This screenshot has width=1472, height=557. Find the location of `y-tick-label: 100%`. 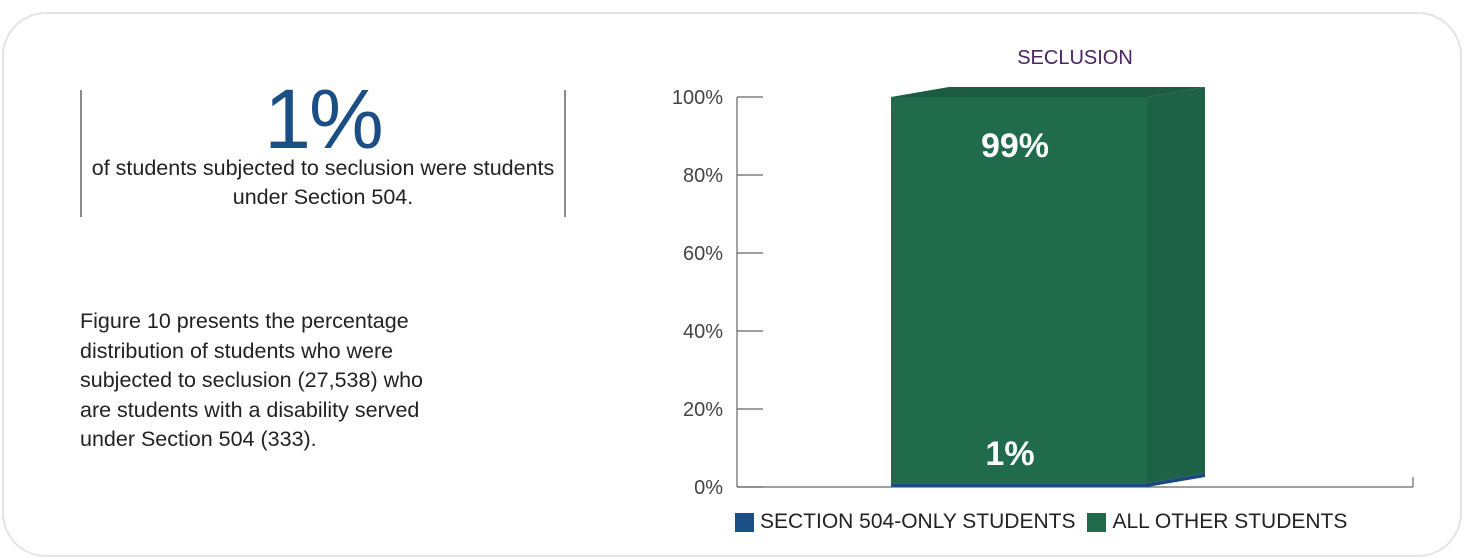

y-tick-label: 100% is located at coordinates (697, 98).